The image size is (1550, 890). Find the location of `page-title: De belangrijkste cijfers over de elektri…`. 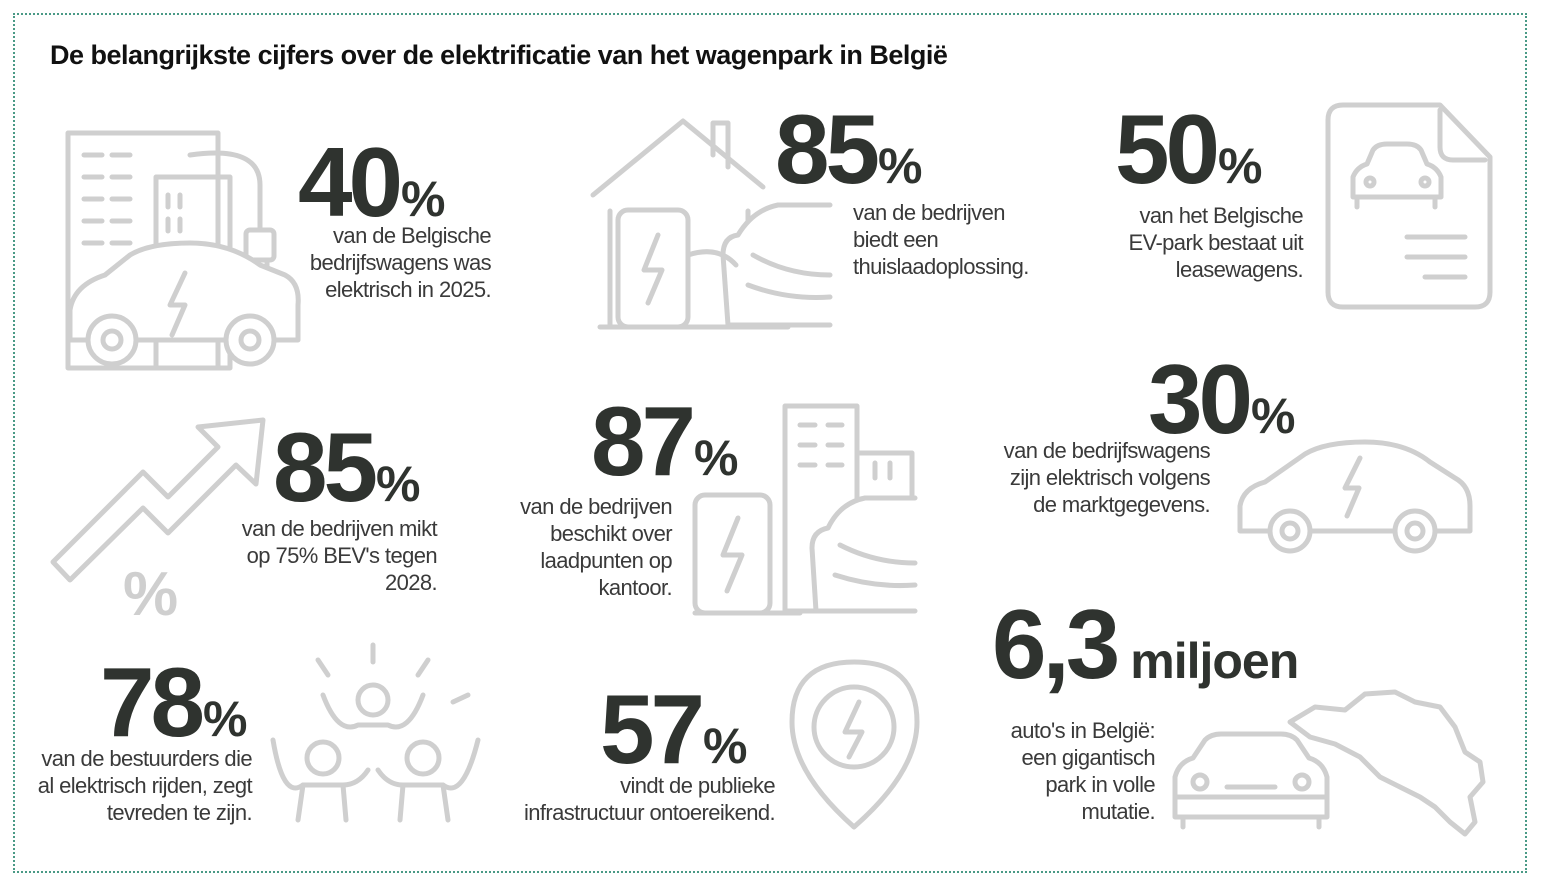

page-title: De belangrijkste cijfers over de elektri… is located at coordinates (499, 55).